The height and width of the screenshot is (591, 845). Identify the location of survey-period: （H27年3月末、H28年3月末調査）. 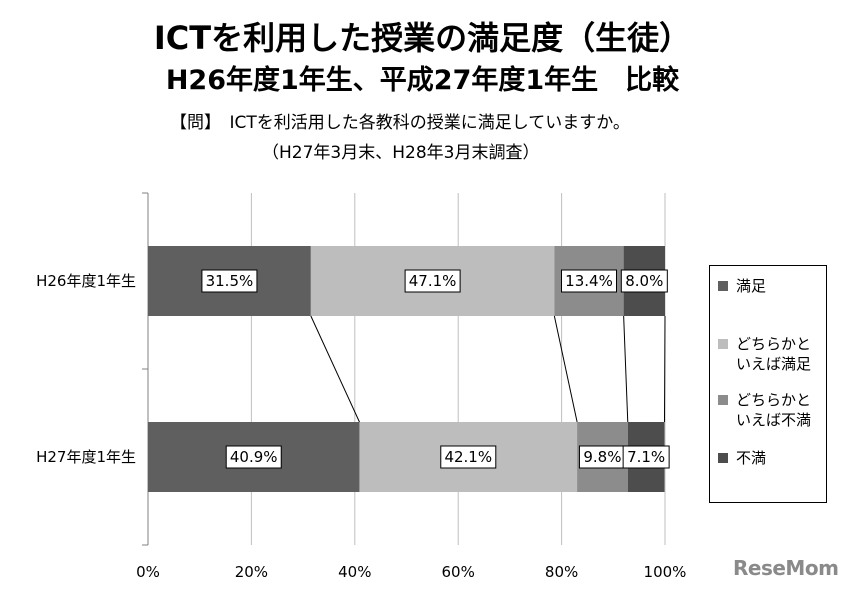
(401, 153).